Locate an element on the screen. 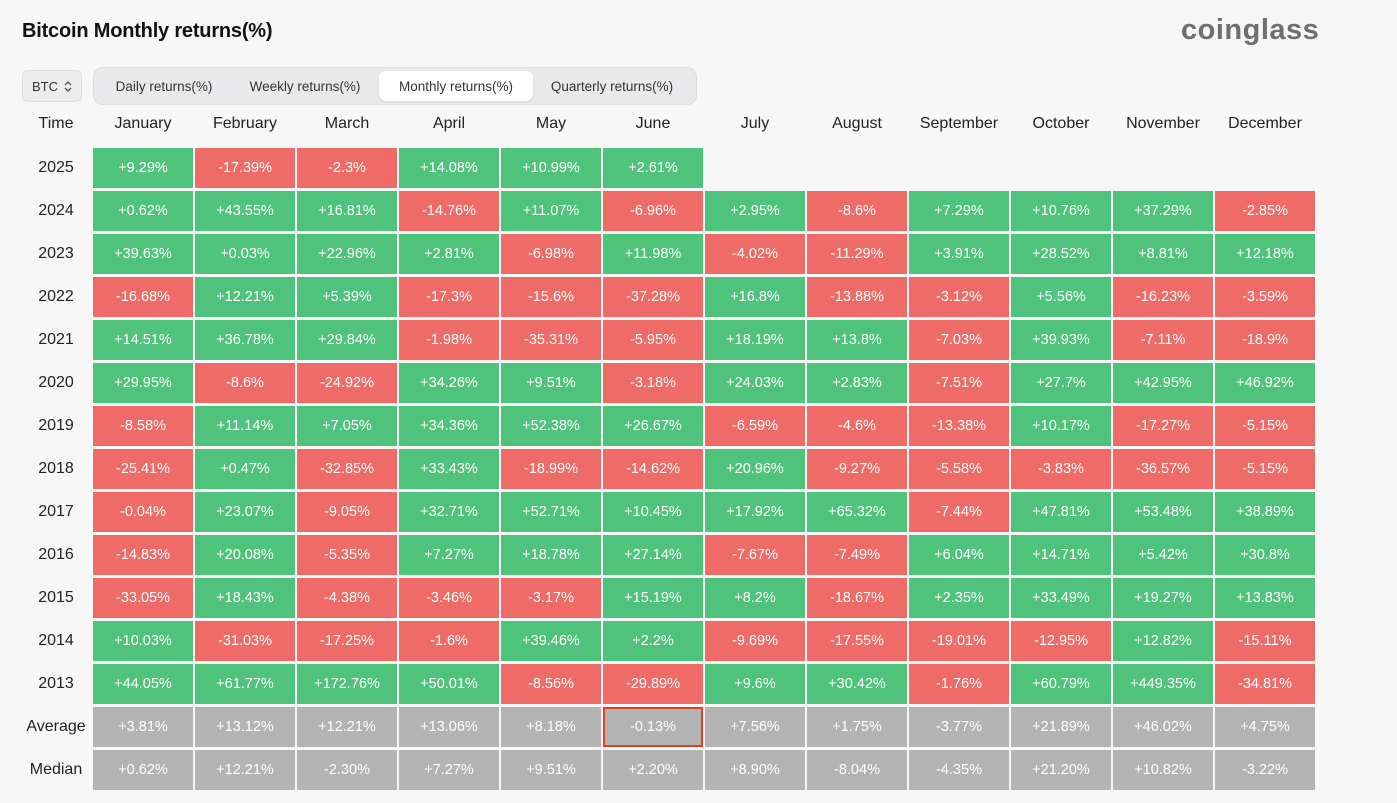 This screenshot has width=1397, height=803. return-cell-average-april: +13.06% is located at coordinates (449, 727).